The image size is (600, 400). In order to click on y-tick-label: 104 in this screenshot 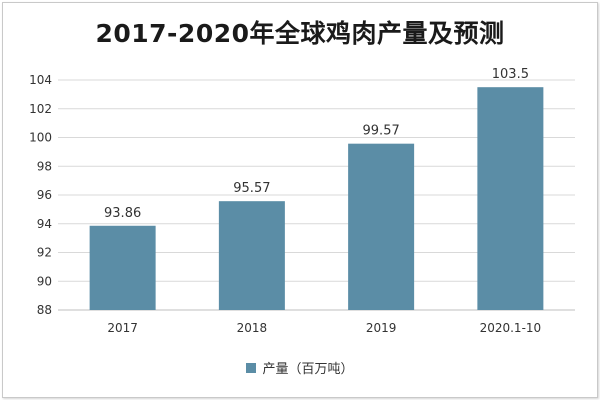, I will do `click(40, 80)`.